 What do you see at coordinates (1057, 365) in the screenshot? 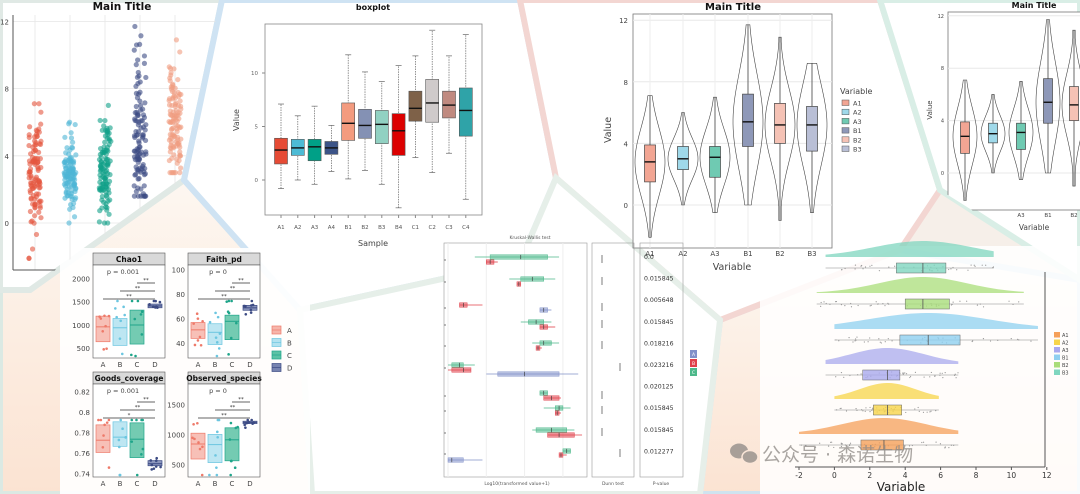
I see `raincloud-legend-key` at bounding box center [1057, 365].